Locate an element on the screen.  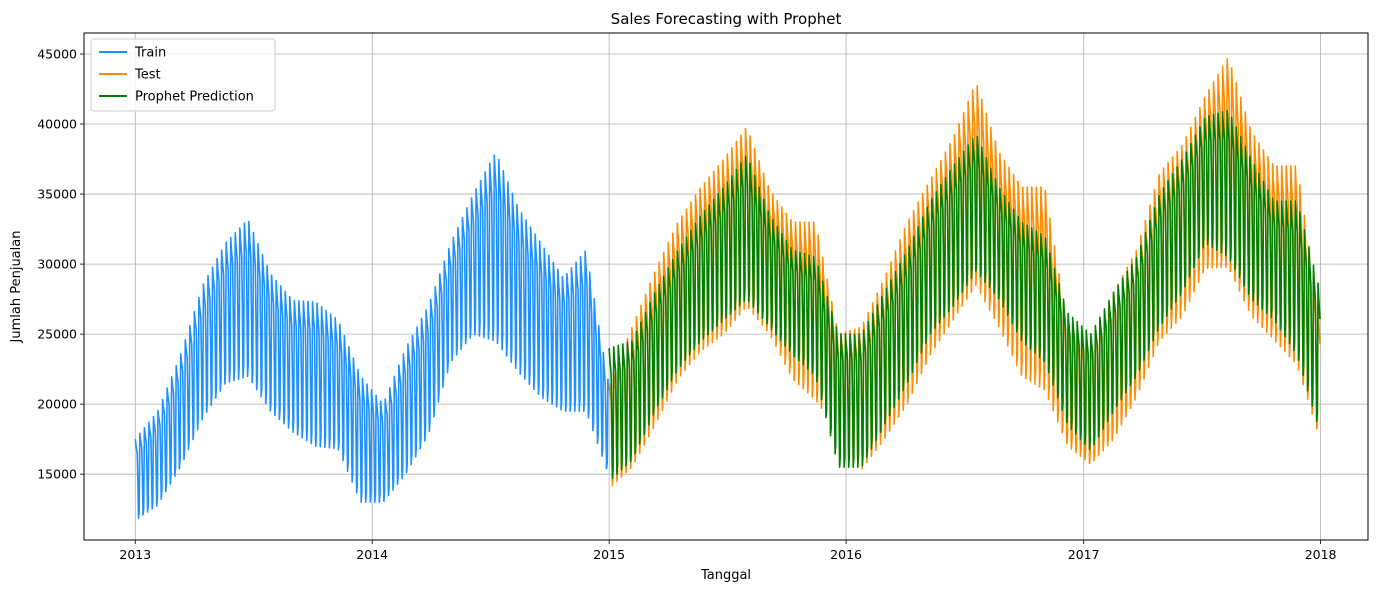
y-tick-label: 40000 is located at coordinates (57, 124).